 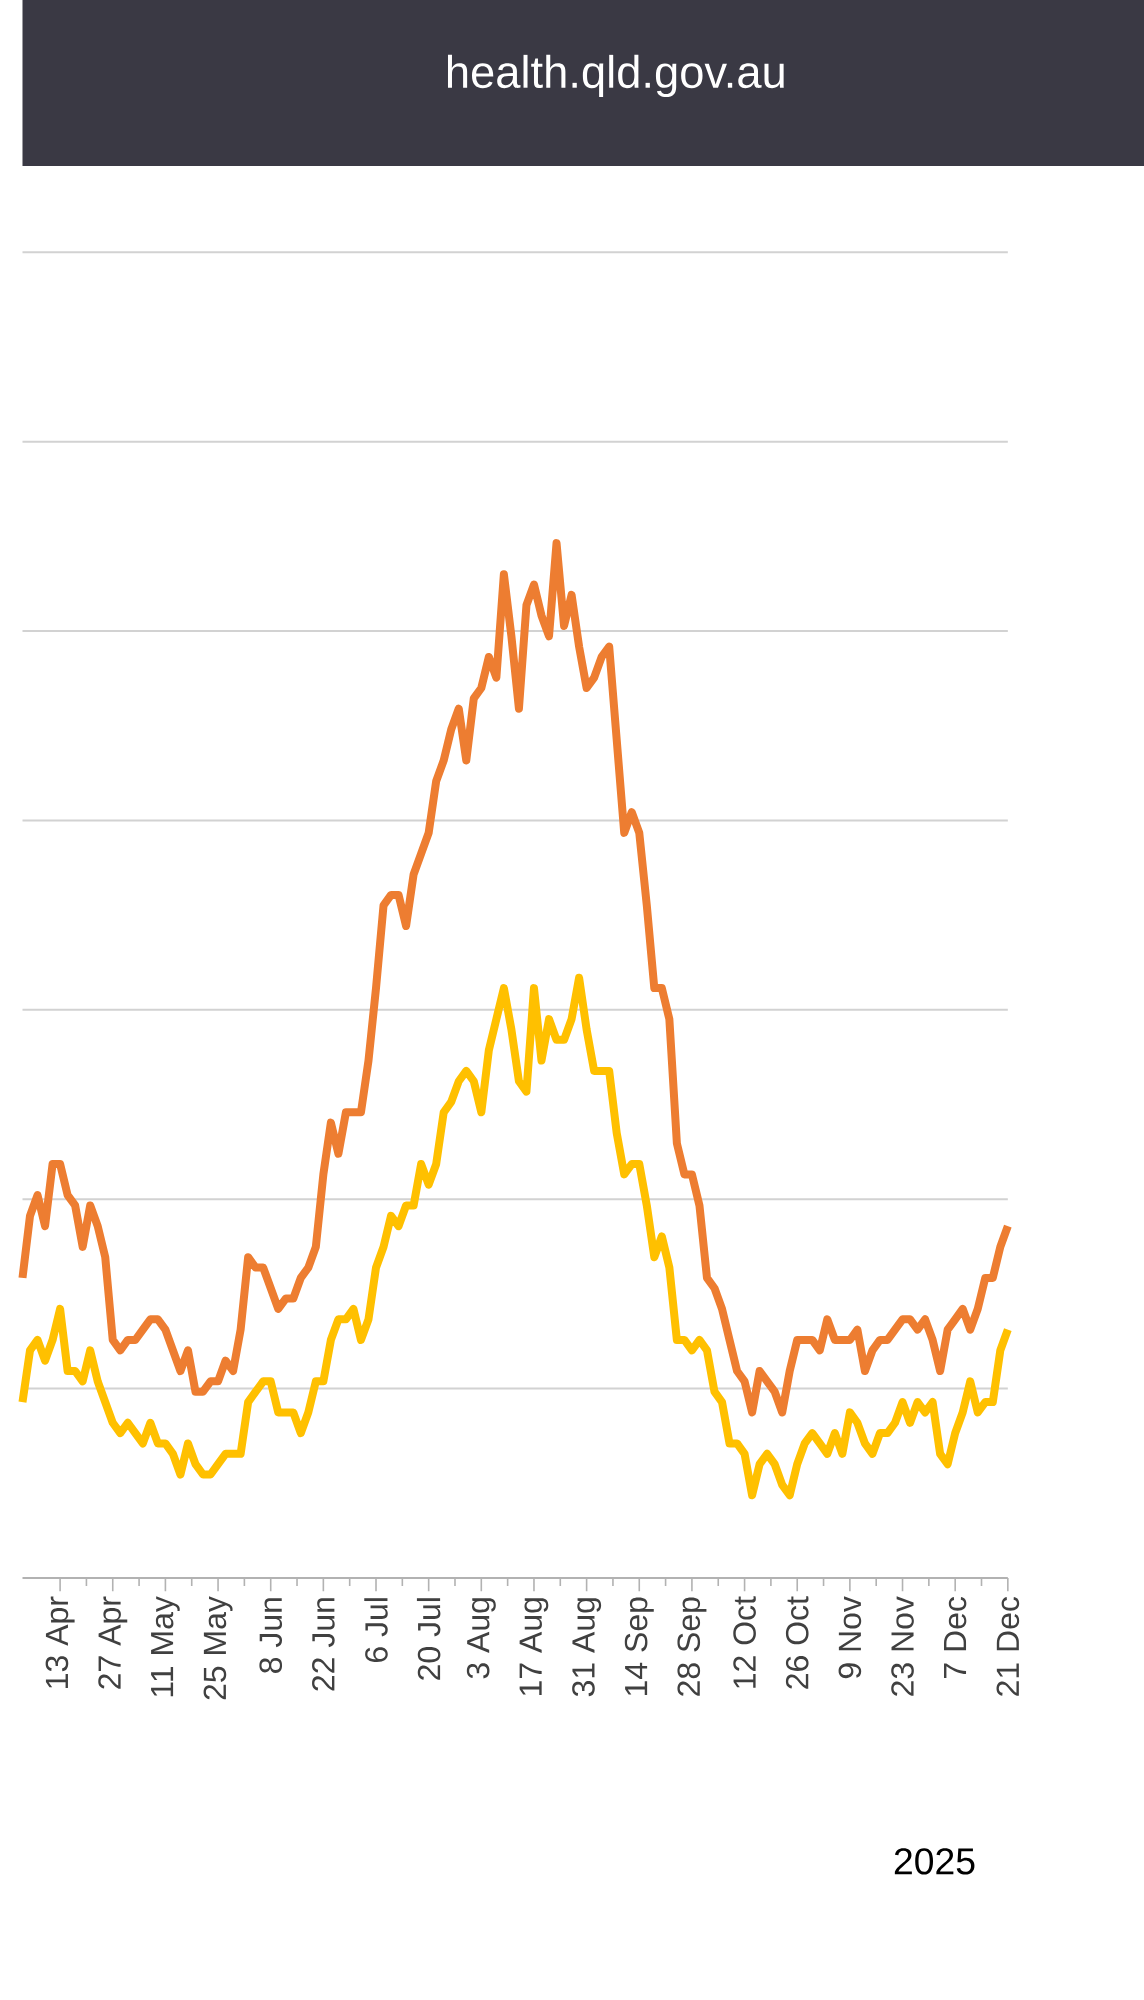 I want to click on x-tick-label: 7 Dec, so click(x=955, y=1637).